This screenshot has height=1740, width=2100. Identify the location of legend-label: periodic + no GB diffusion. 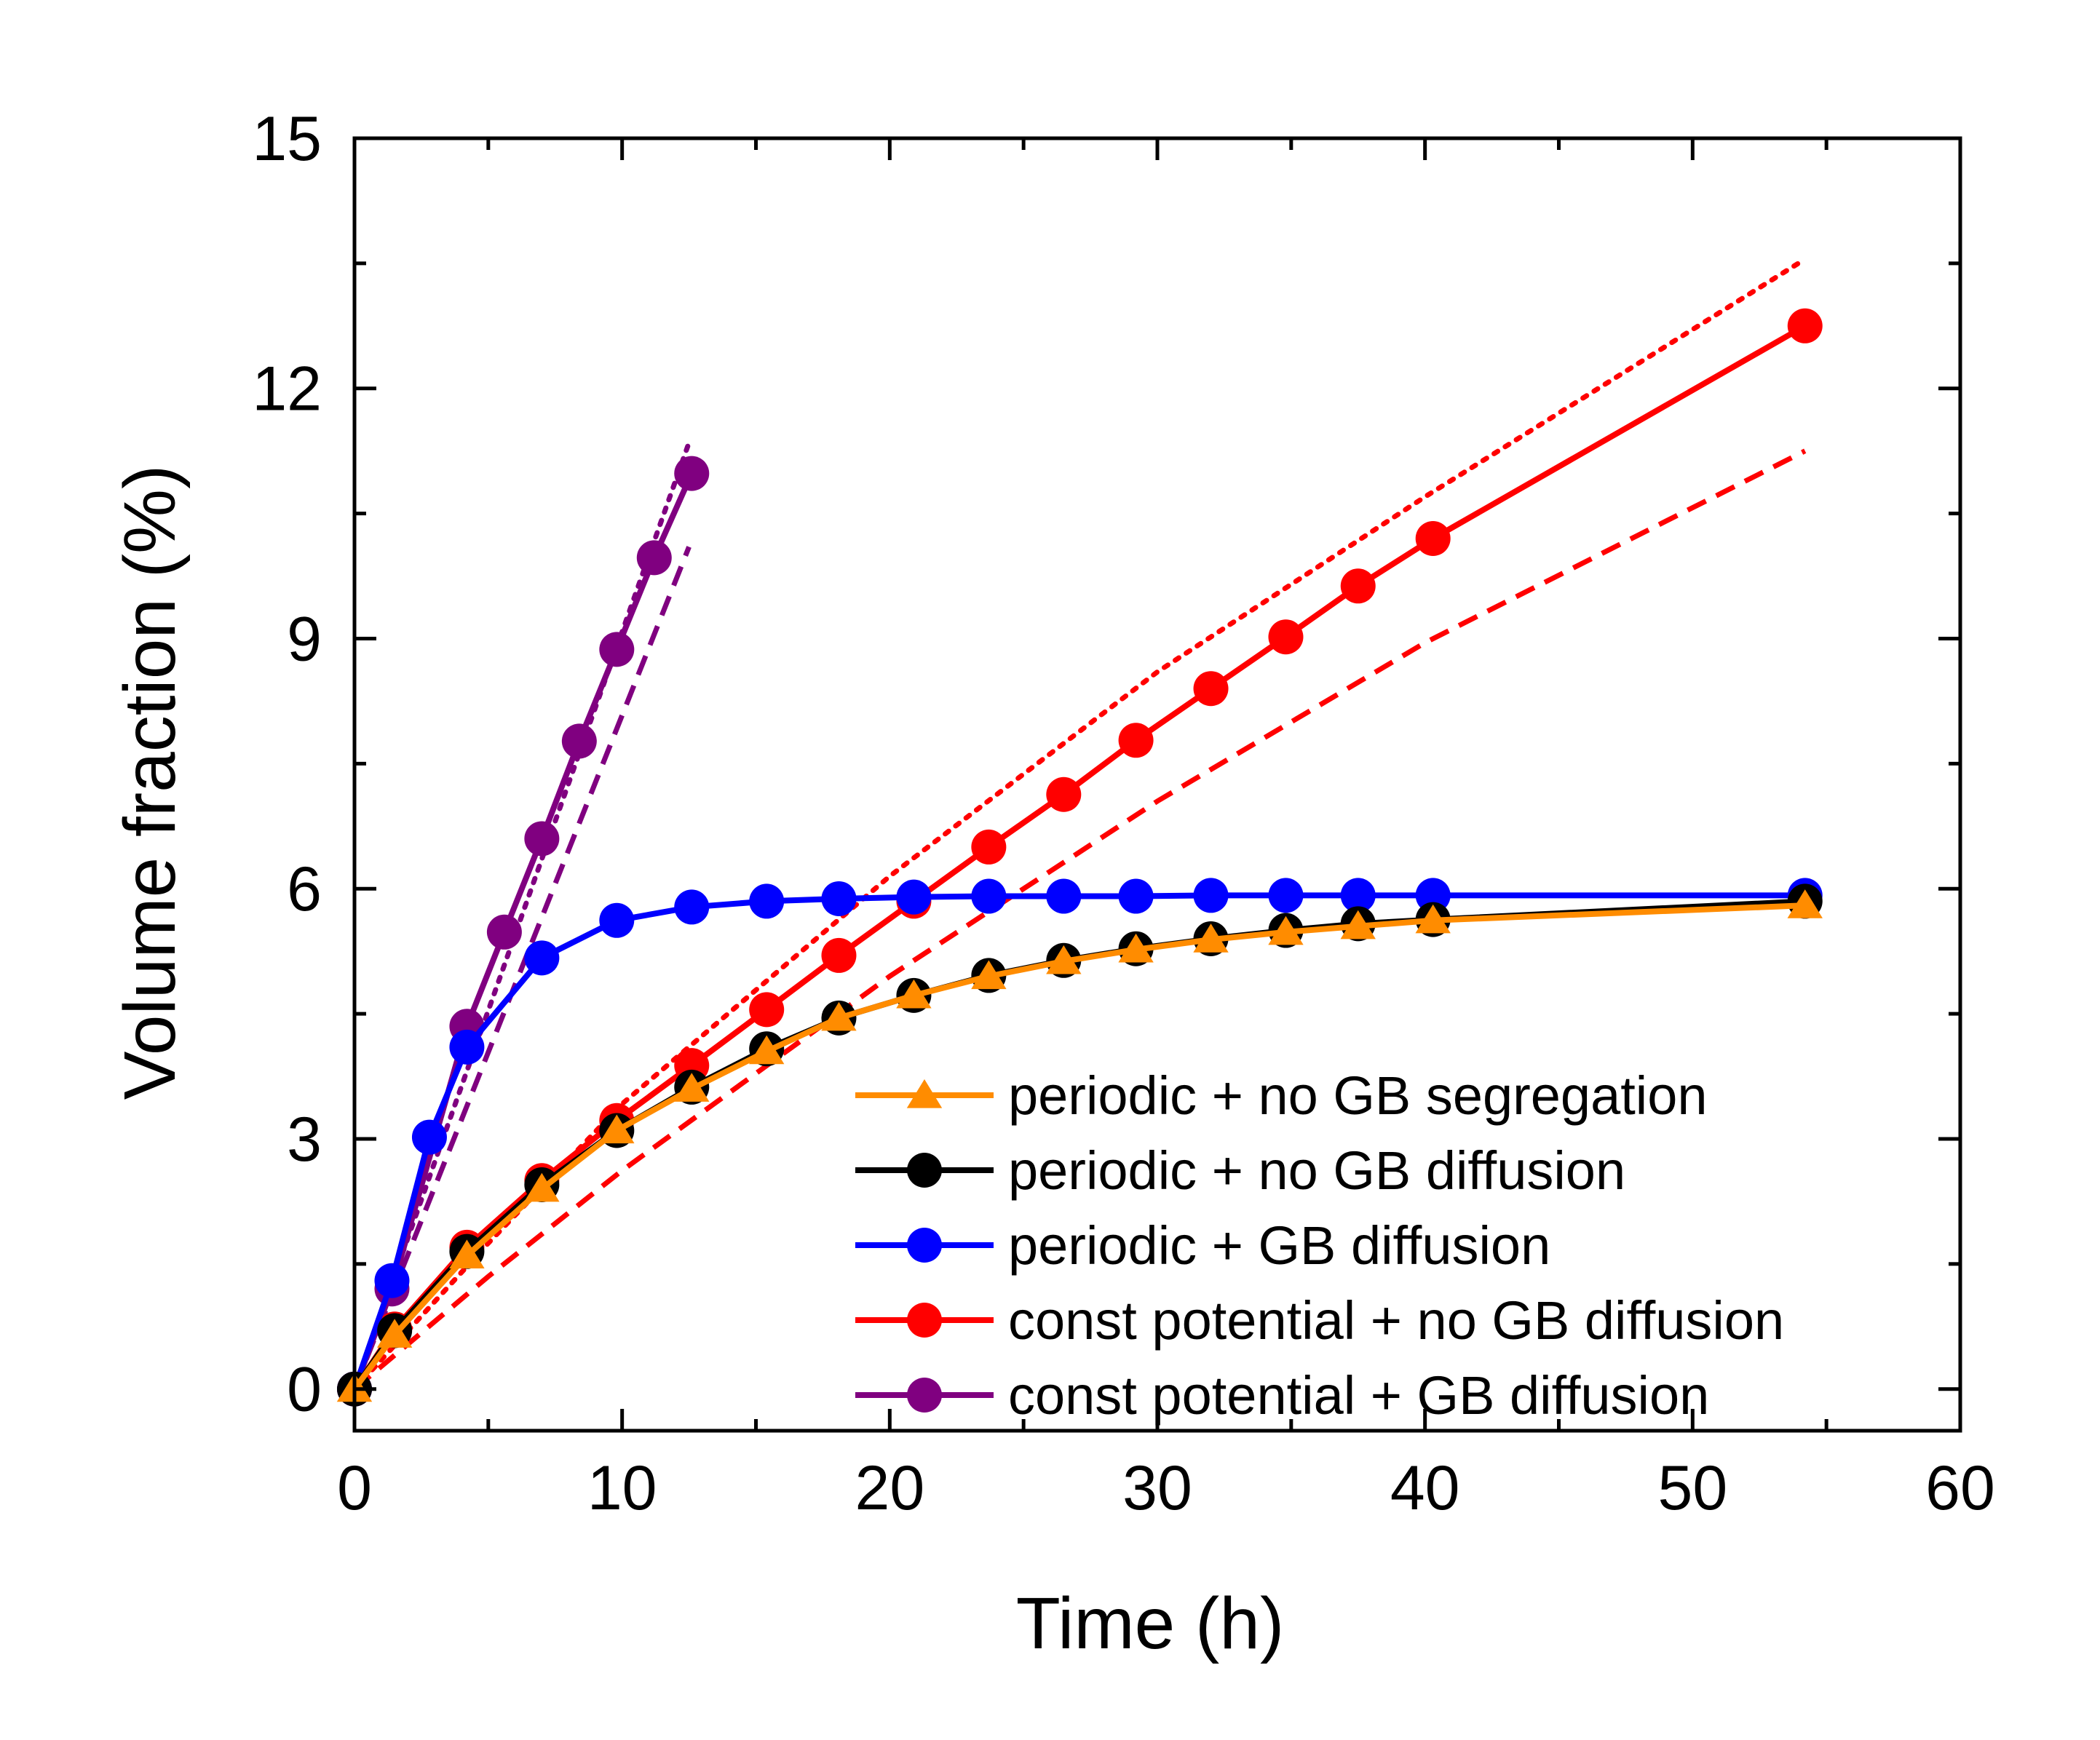
(1316, 1170).